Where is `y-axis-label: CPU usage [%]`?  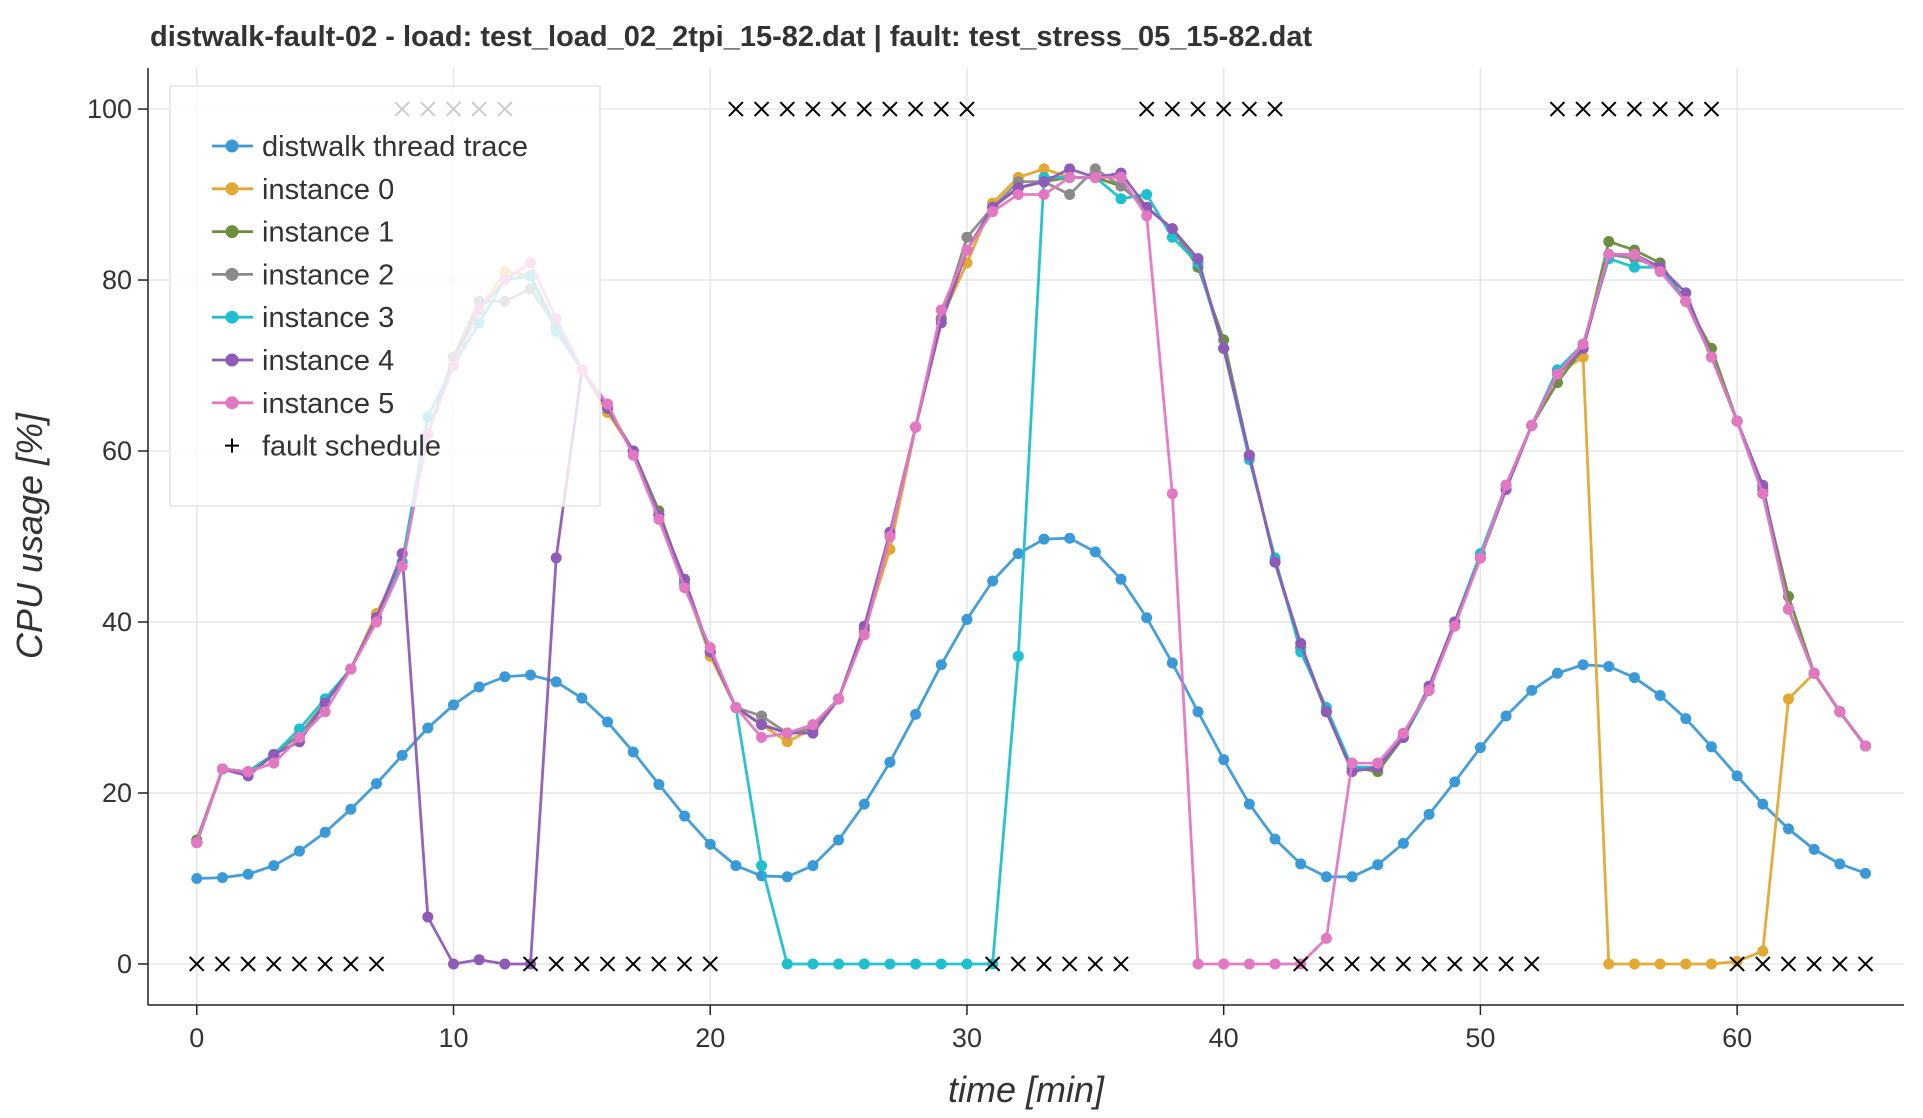
y-axis-label: CPU usage [%] is located at coordinates (29, 535).